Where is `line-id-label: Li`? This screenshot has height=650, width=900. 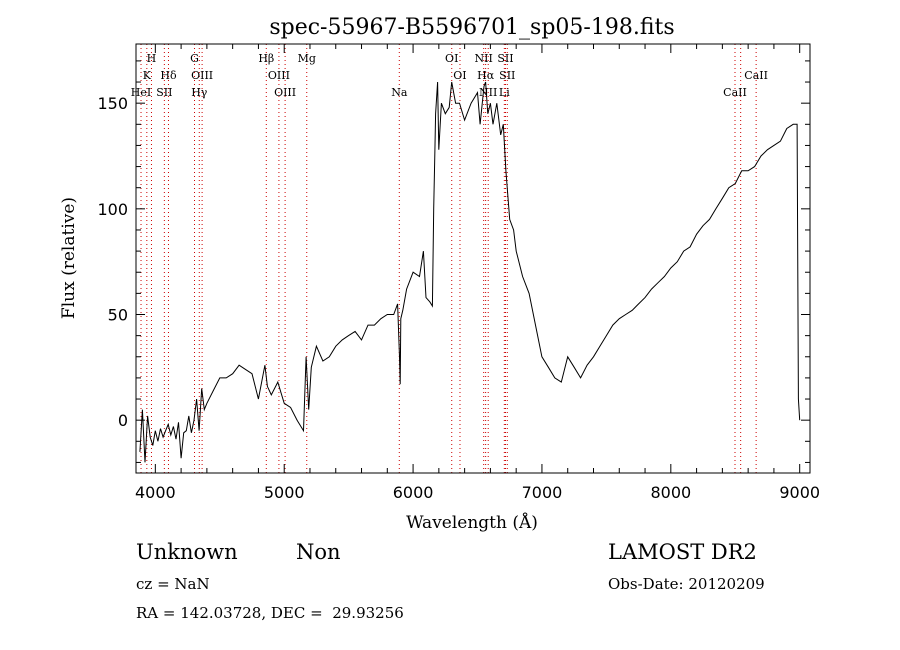
line-id-label: Li is located at coordinates (504, 92).